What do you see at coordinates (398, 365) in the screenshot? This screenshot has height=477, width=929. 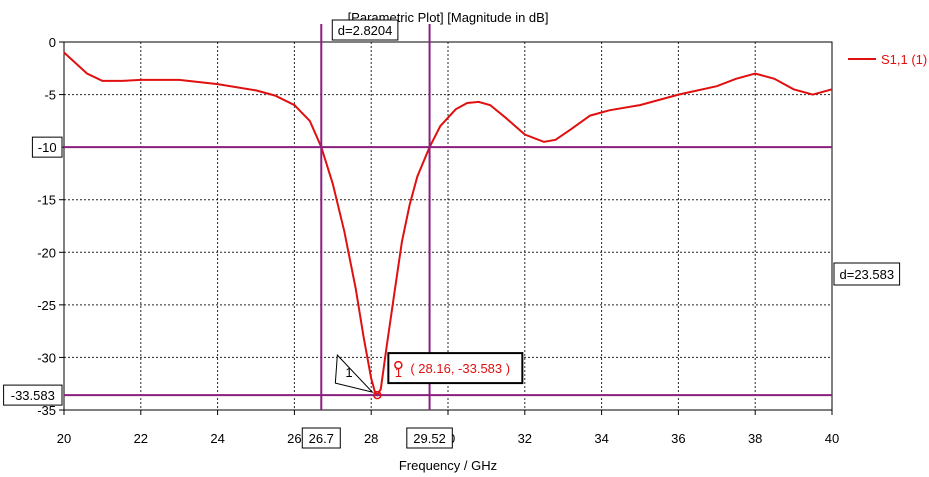 I see `point-annotation-icon` at bounding box center [398, 365].